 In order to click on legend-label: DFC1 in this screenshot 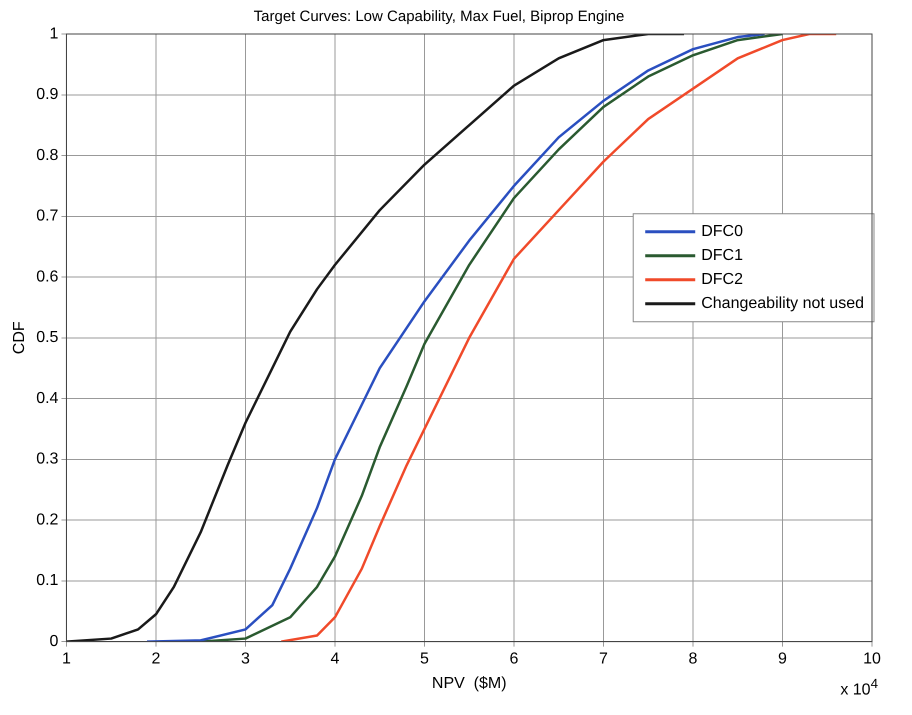, I will do `click(722, 255)`.